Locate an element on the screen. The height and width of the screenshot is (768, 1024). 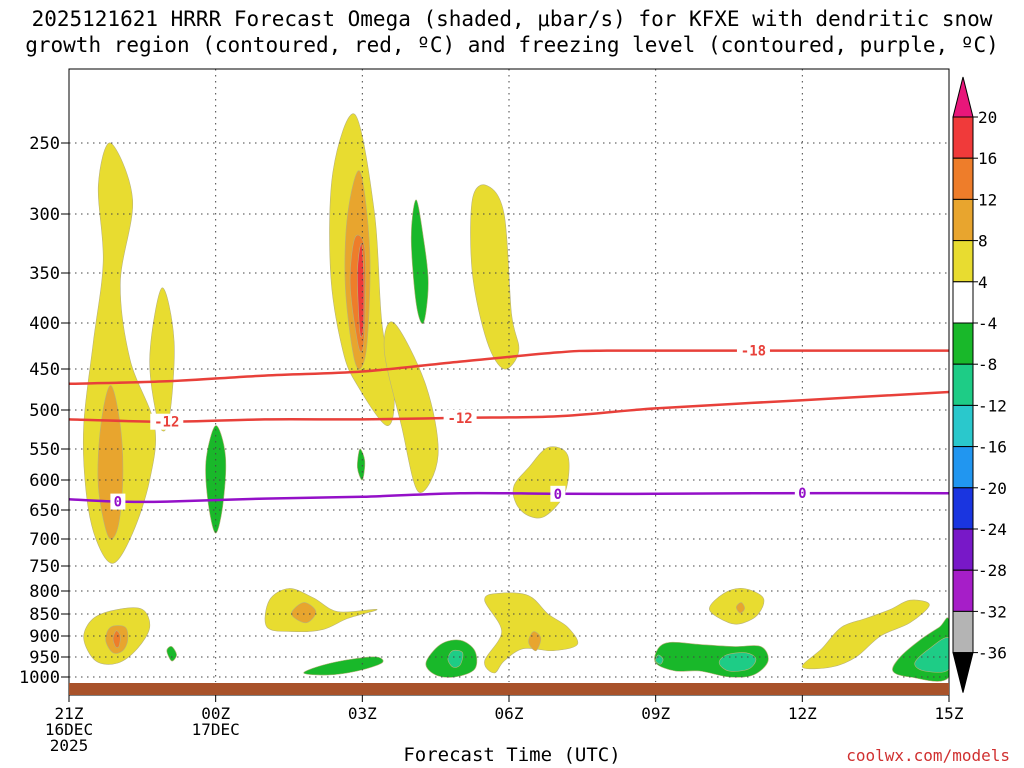
x-tick-label-4-0: 09Z is located at coordinates (655, 713).